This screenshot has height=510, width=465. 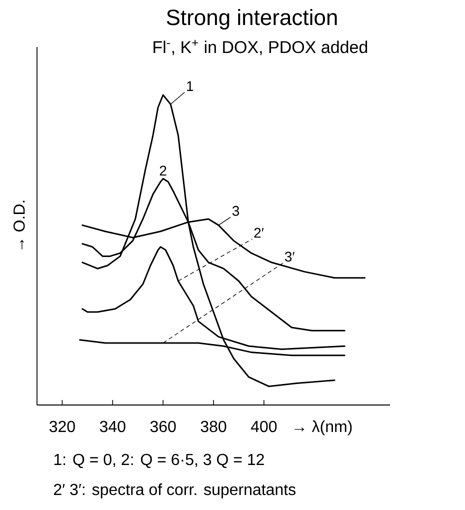 What do you see at coordinates (259, 233) in the screenshot?
I see `text: 2′` at bounding box center [259, 233].